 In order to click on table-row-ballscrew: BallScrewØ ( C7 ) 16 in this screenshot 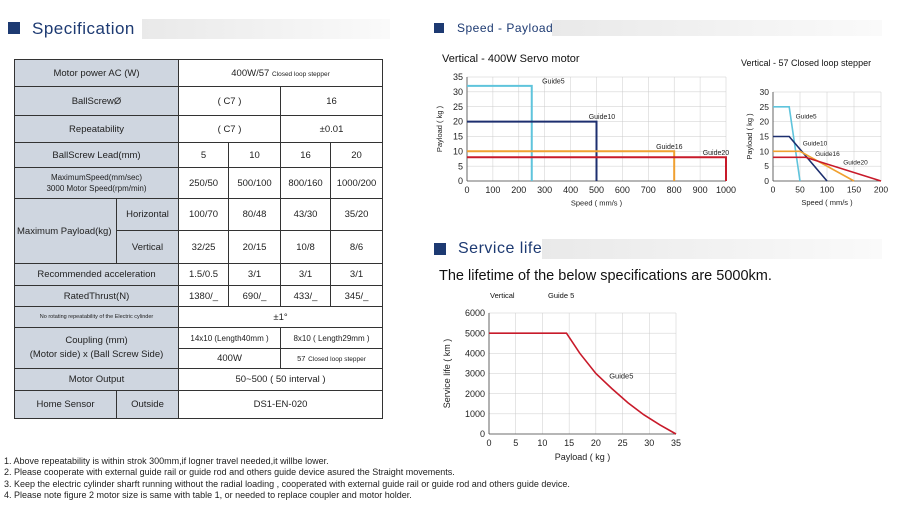, I will do `click(198, 101)`.